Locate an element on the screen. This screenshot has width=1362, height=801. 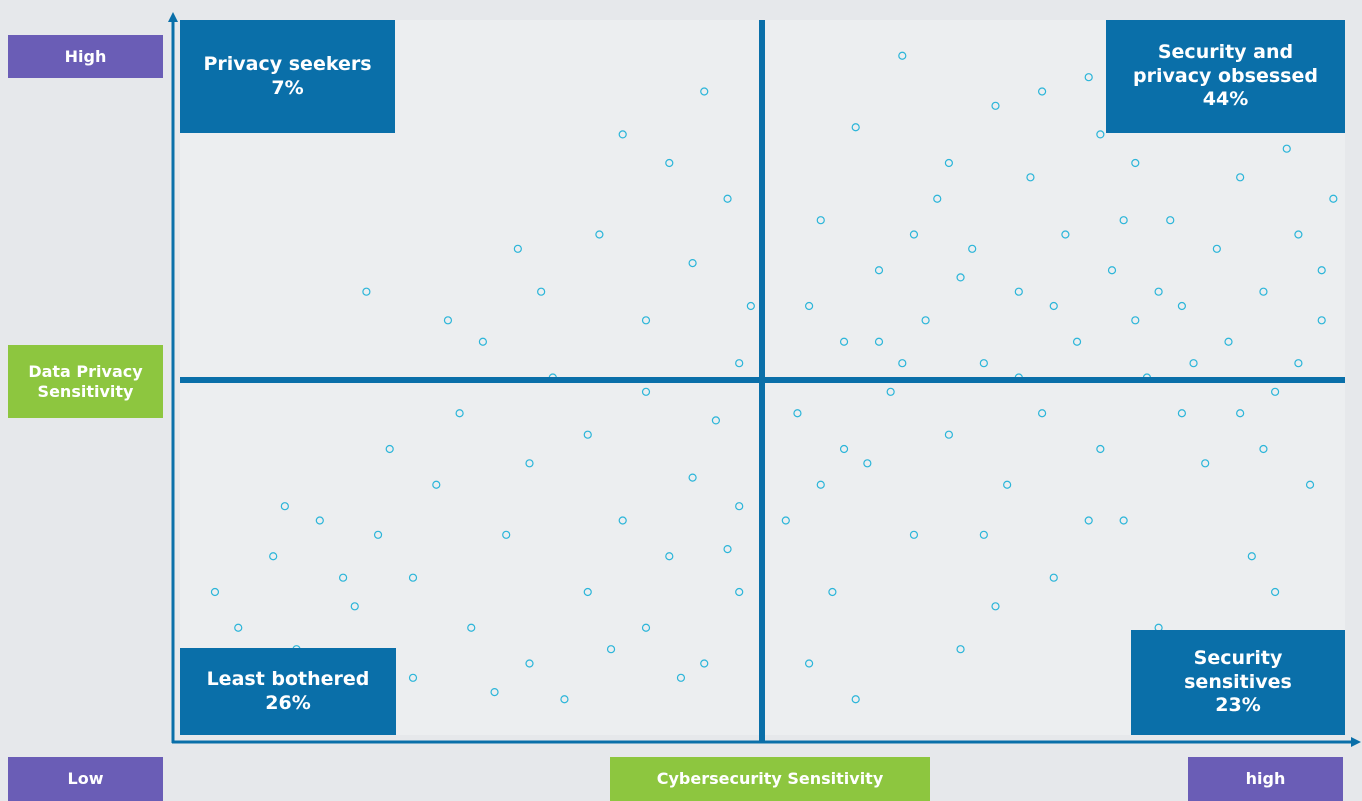
quadrant-label: Security sensitives 23% is located at coordinates (1238, 682).